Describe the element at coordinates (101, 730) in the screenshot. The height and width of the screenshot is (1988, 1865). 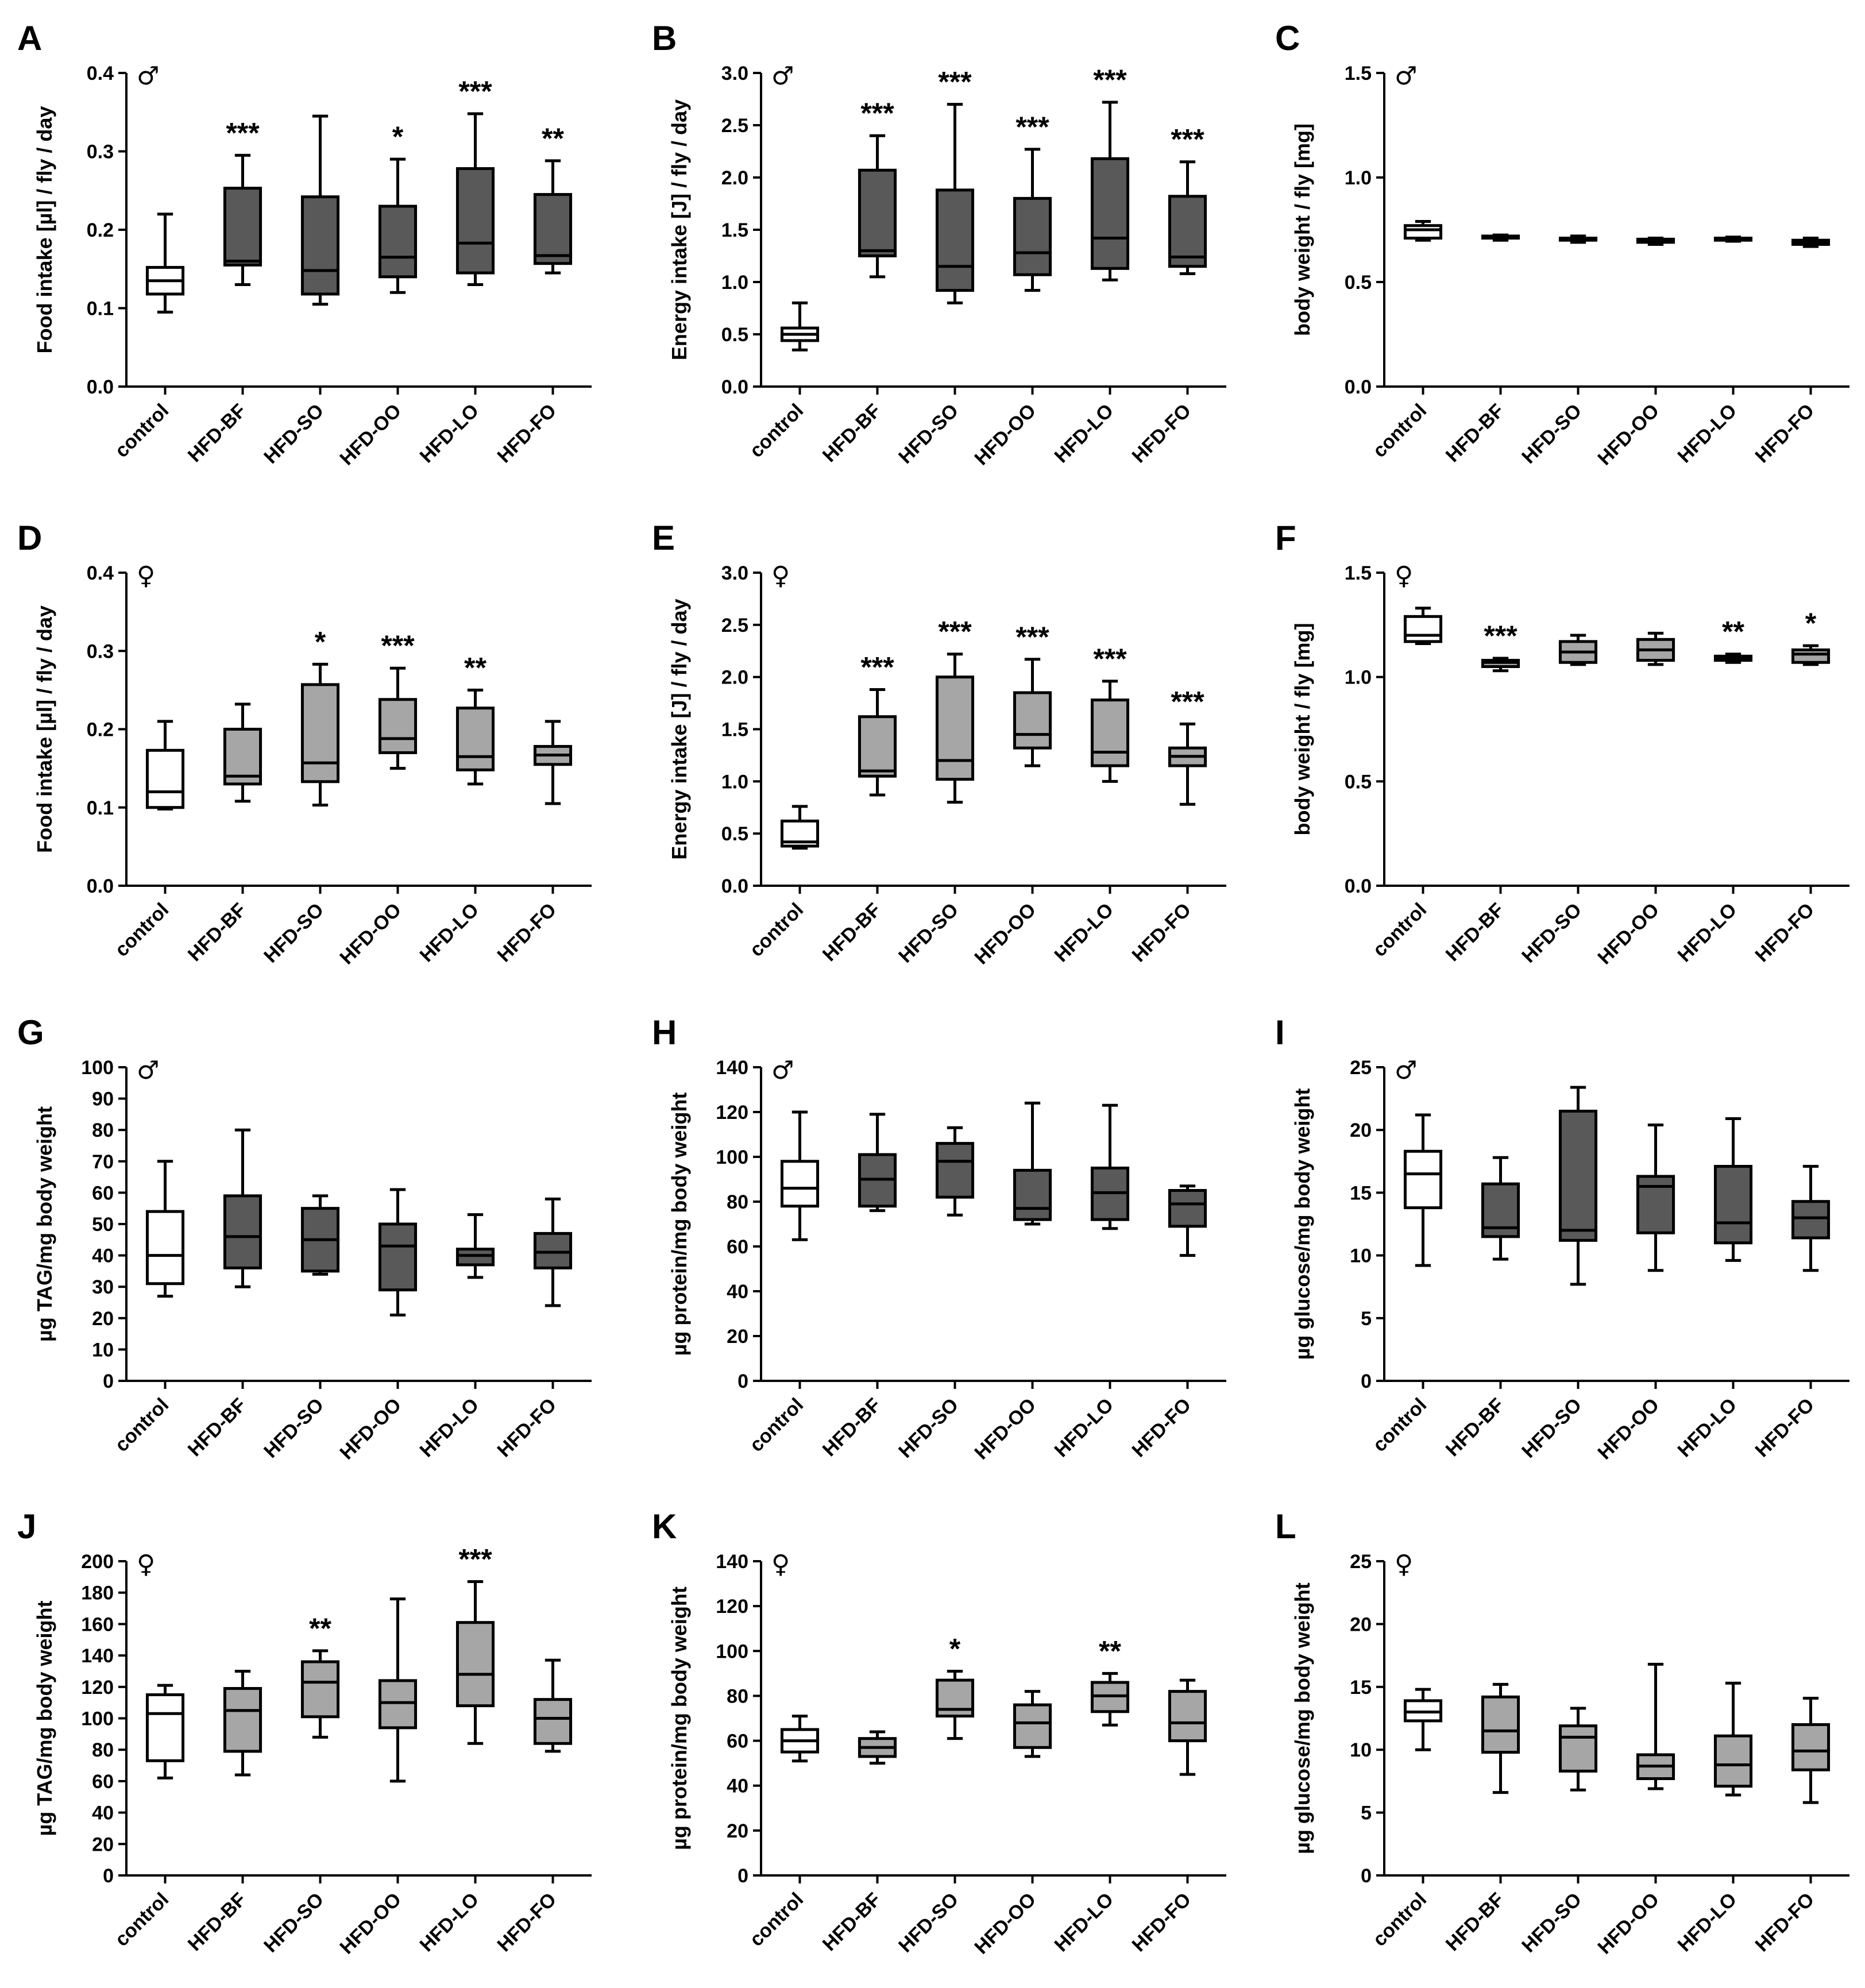
I see `y-tick-label: 0.2` at that location.